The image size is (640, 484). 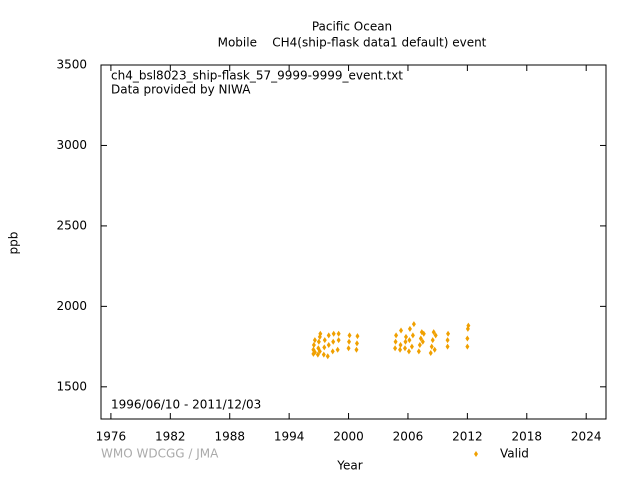 What do you see at coordinates (111, 437) in the screenshot?
I see `x-tick-label: 1976` at bounding box center [111, 437].